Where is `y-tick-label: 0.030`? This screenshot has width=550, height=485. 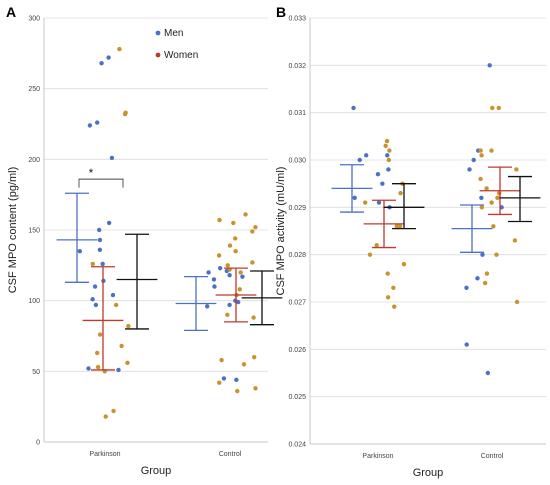 y-tick-label: 0.030 is located at coordinates (297, 161).